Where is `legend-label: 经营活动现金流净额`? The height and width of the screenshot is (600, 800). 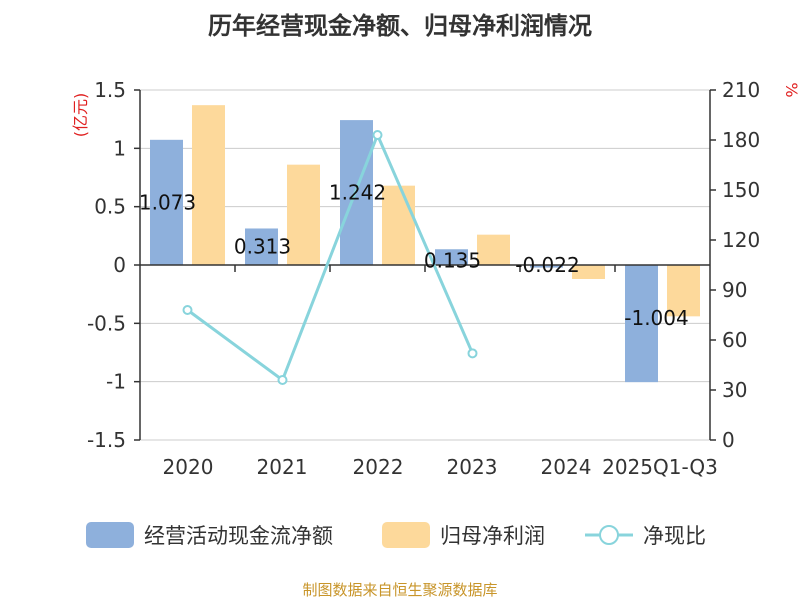 legend-label: 经营活动现金流净额 is located at coordinates (238, 536).